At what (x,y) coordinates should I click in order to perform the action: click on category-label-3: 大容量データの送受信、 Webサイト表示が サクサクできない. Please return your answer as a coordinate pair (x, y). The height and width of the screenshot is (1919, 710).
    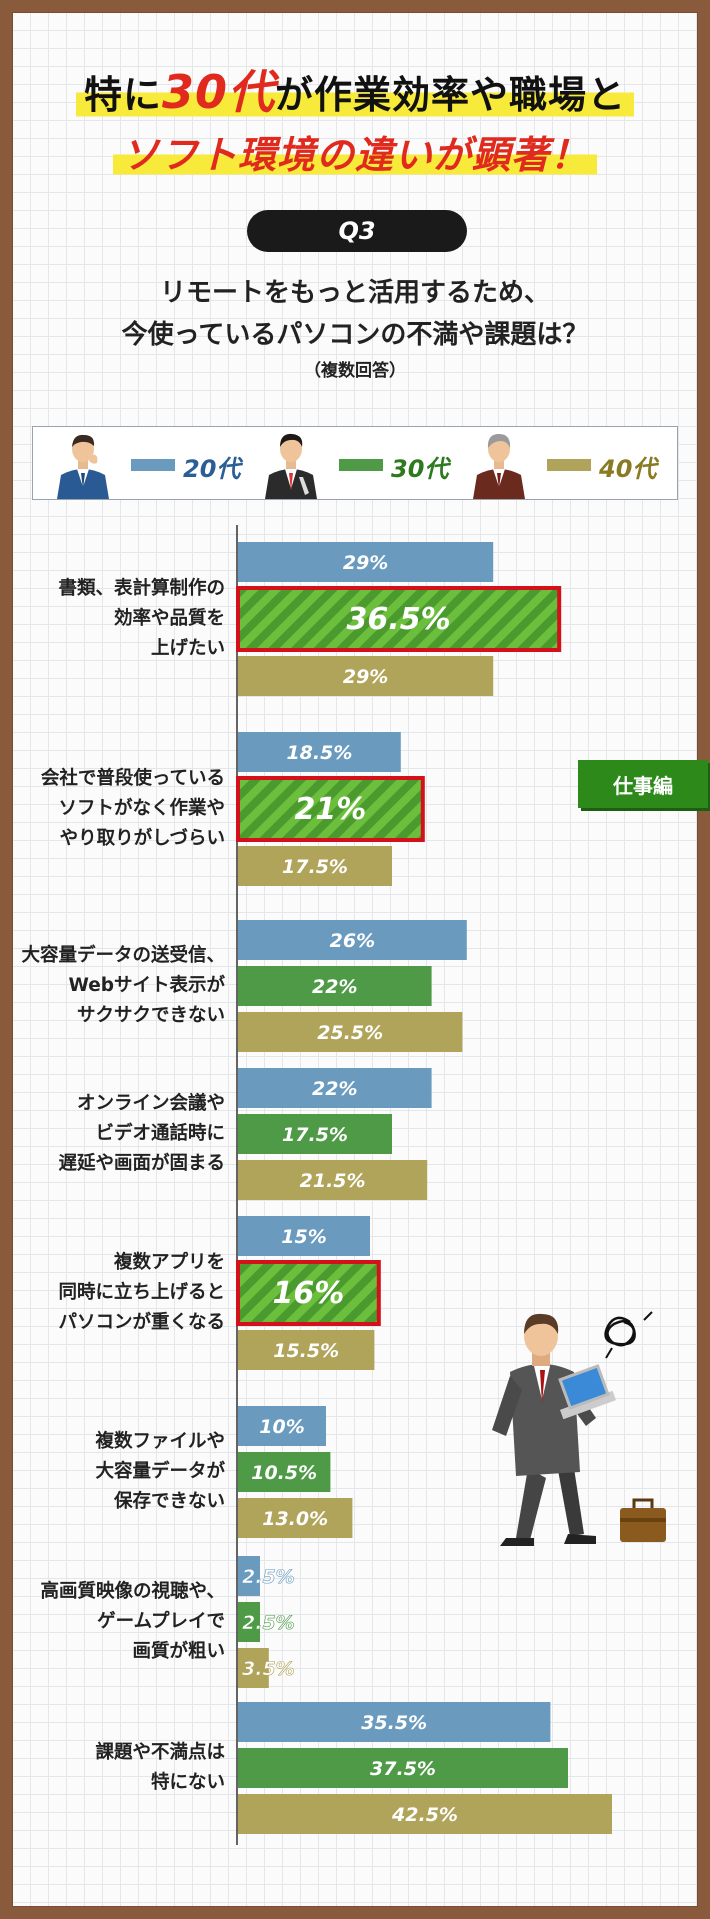
    Looking at the image, I should click on (123, 985).